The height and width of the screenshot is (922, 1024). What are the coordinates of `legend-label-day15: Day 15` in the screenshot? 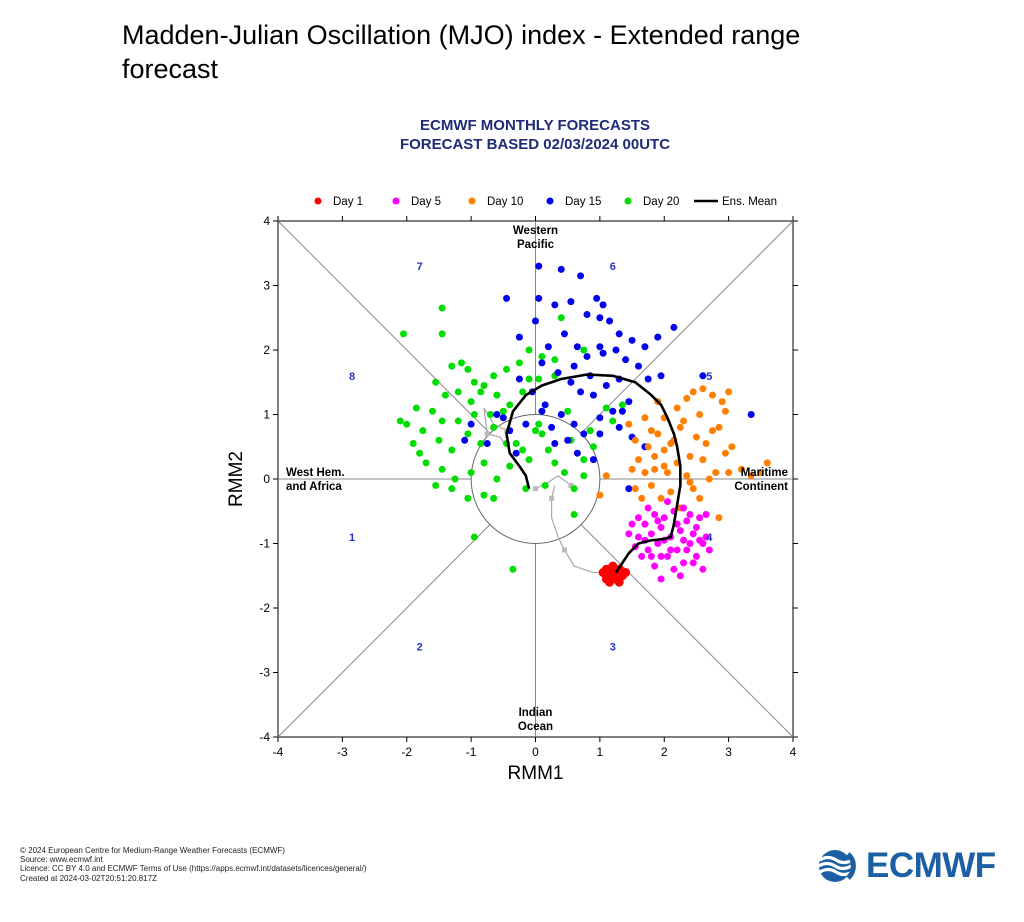 It's located at (583, 202).